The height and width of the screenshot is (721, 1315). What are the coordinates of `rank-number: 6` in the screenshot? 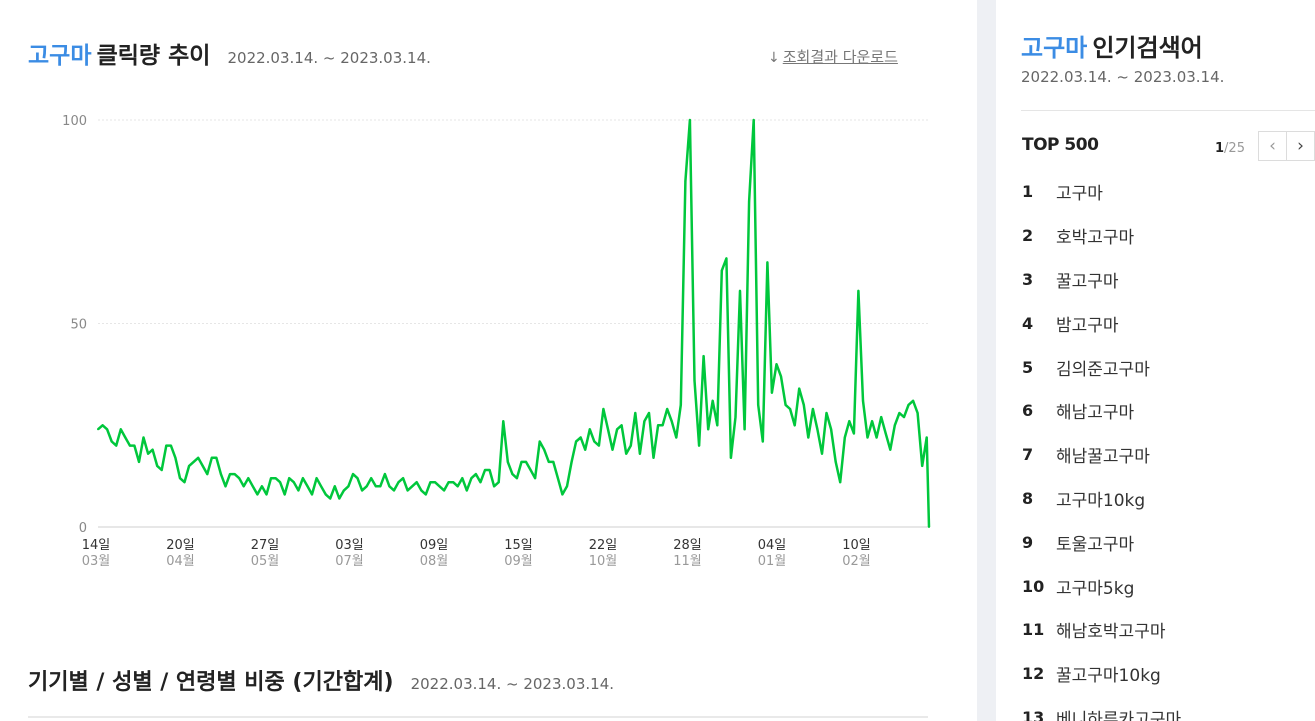 It's located at (1028, 411).